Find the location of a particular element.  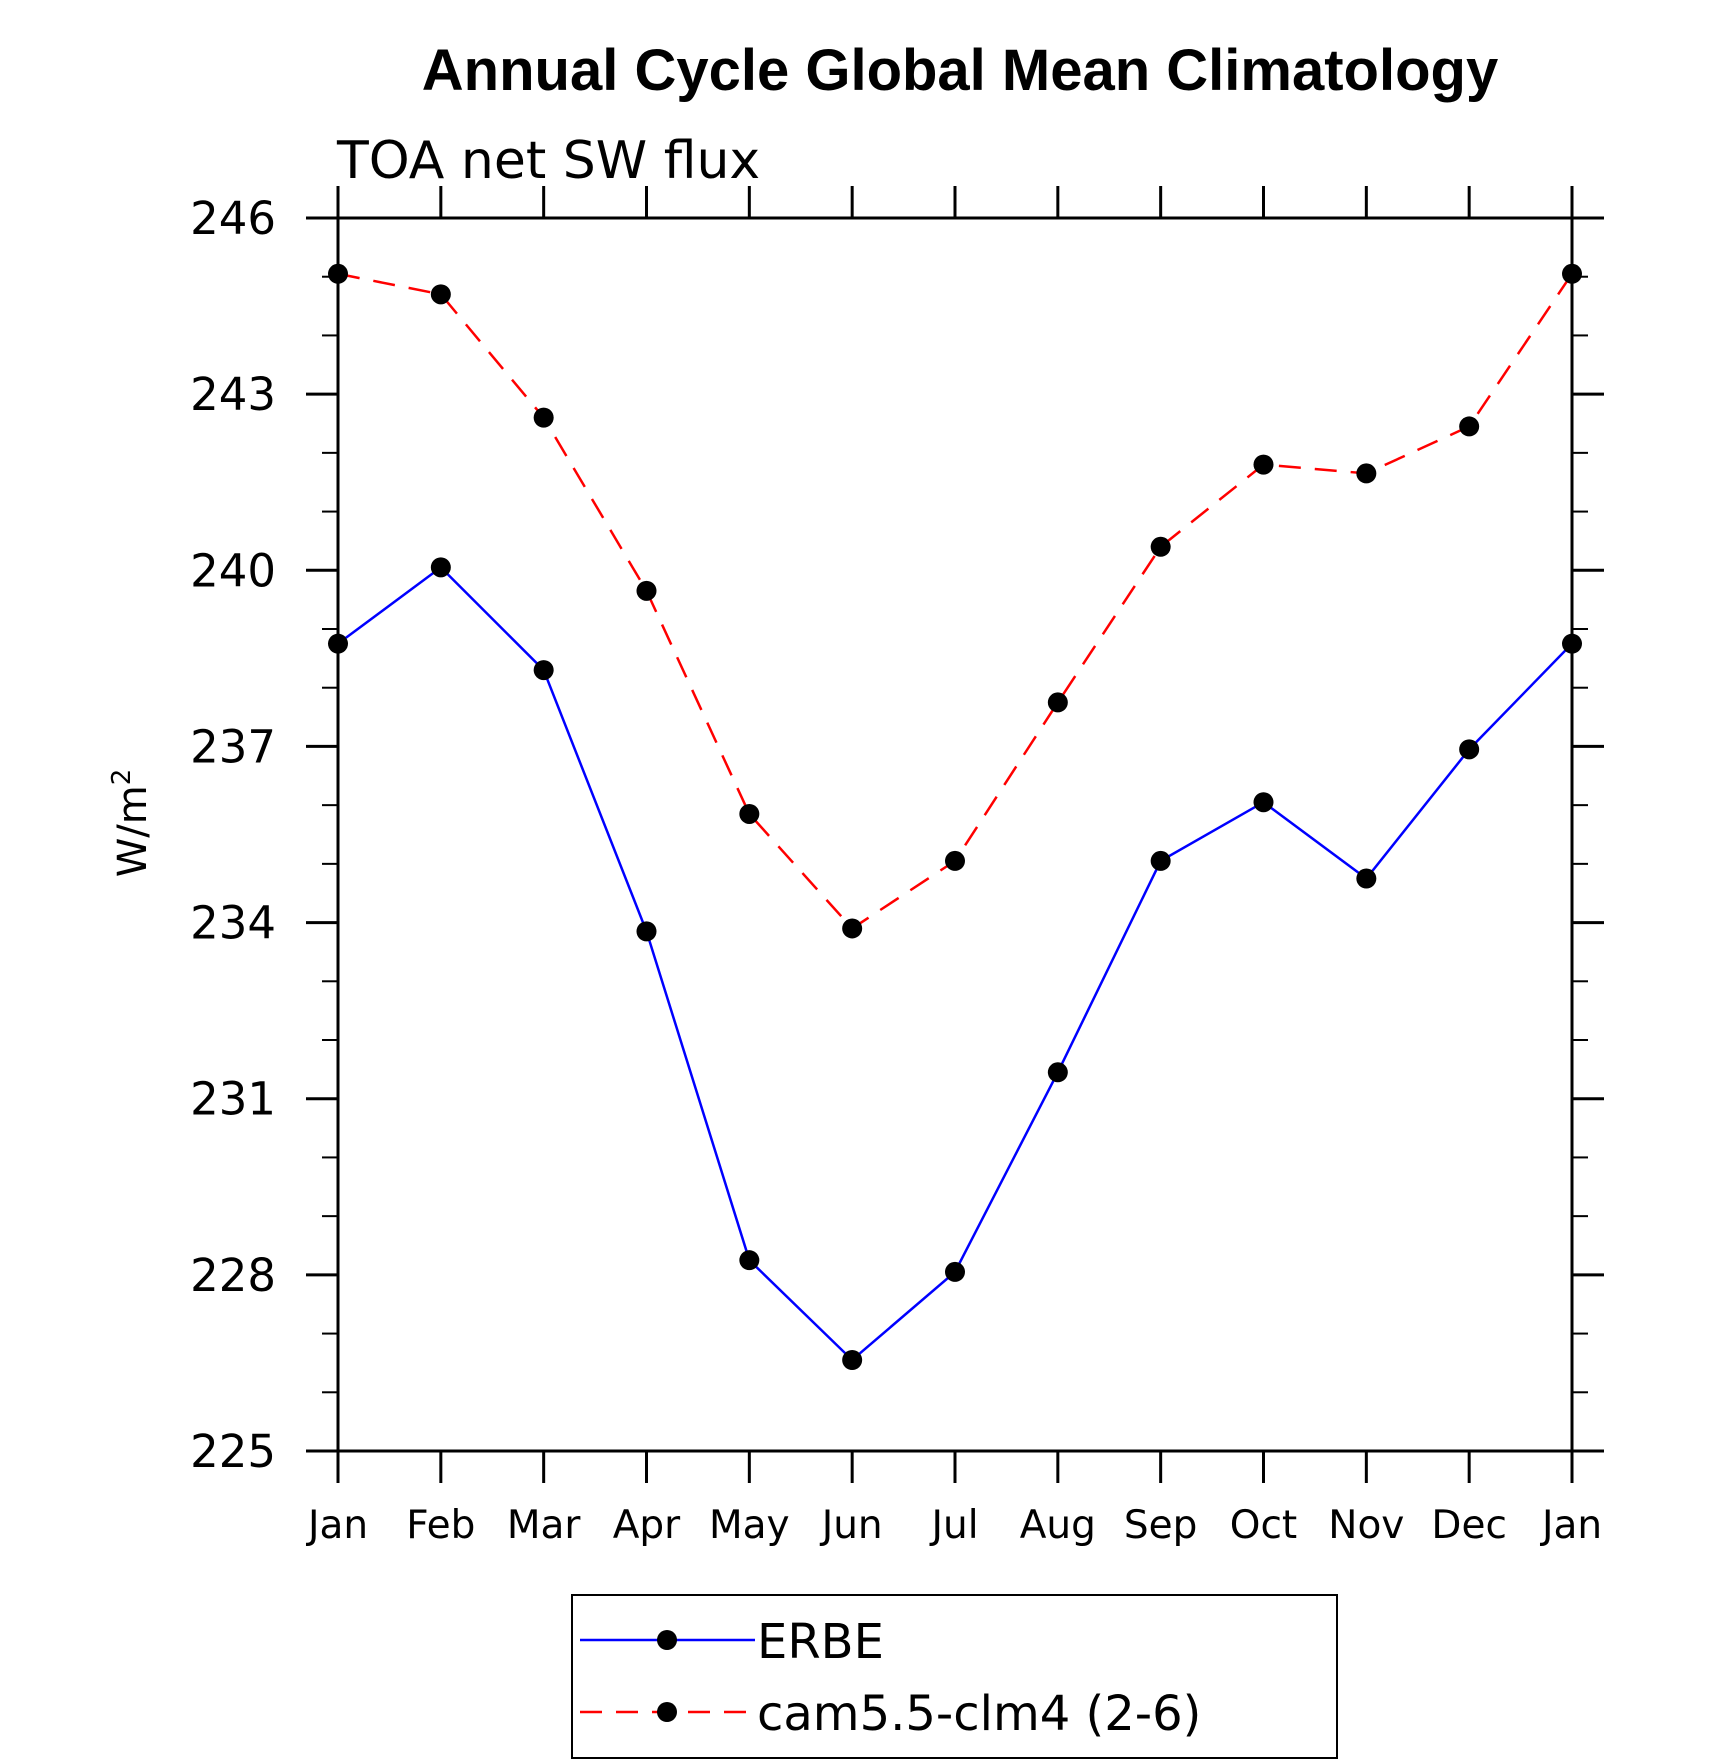

x-tick-label: Dec is located at coordinates (1468, 1525).